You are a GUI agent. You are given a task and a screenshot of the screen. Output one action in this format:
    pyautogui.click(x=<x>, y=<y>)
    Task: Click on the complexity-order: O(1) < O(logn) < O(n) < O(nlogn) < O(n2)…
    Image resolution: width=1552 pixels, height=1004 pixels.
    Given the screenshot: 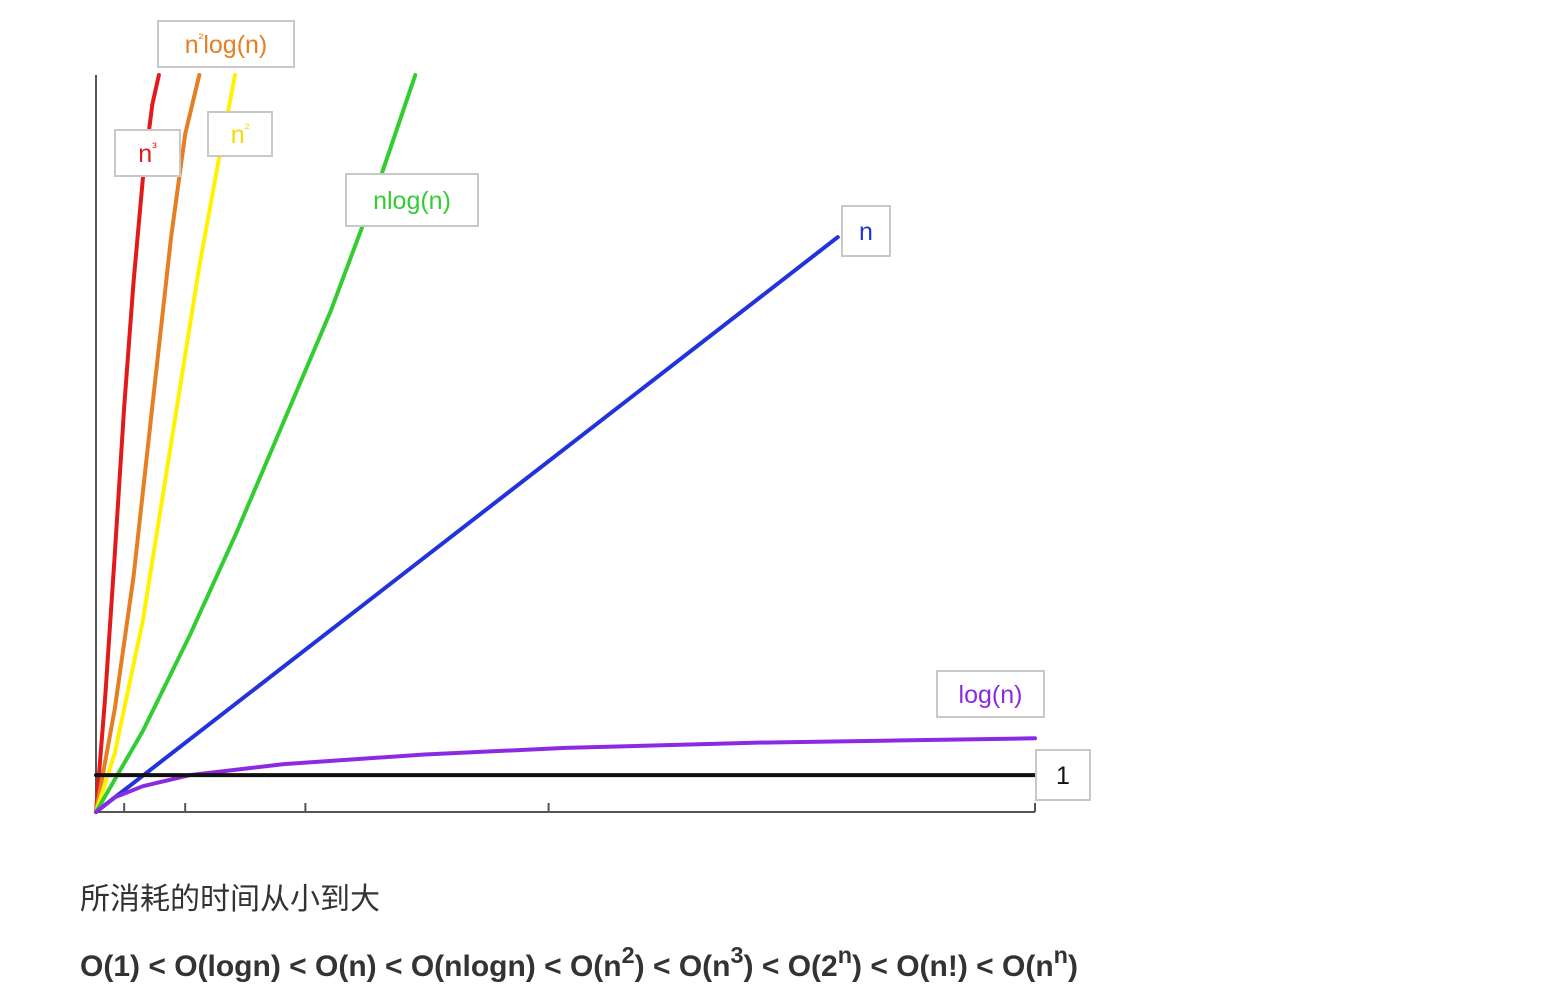 What is the action you would take?
    pyautogui.click(x=579, y=963)
    